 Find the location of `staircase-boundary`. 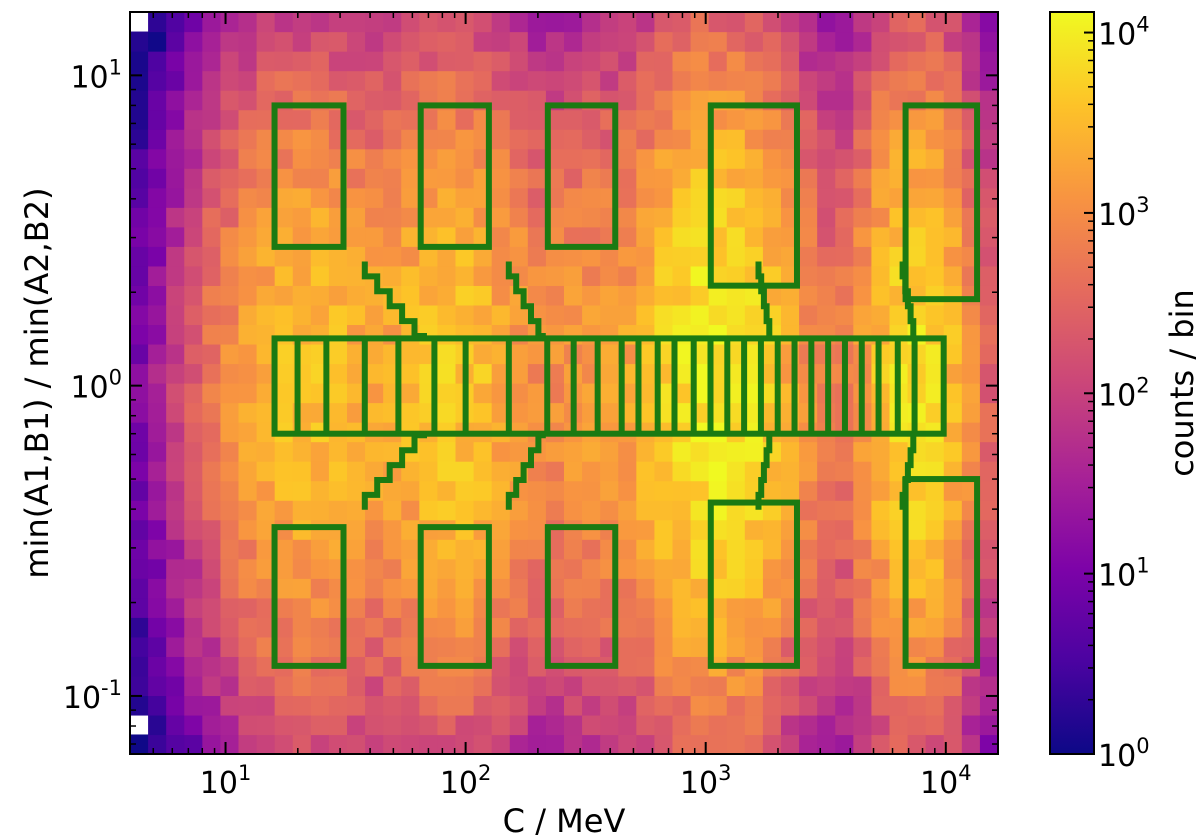

staircase-boundary is located at coordinates (525, 300).